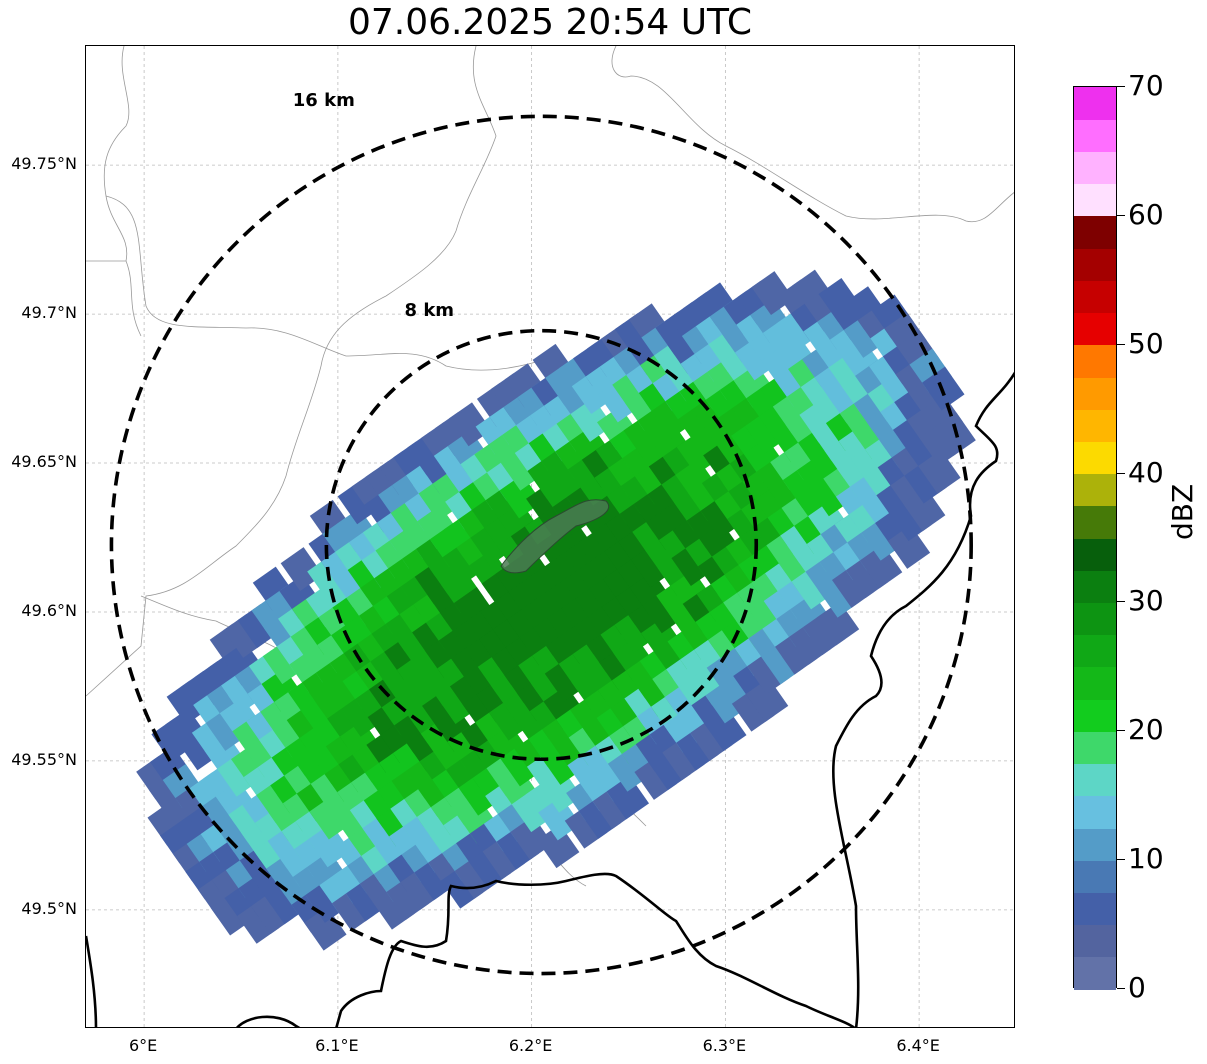 The image size is (1207, 1064). What do you see at coordinates (337, 1045) in the screenshot?
I see `longitude-tick-label: 6.1°E` at bounding box center [337, 1045].